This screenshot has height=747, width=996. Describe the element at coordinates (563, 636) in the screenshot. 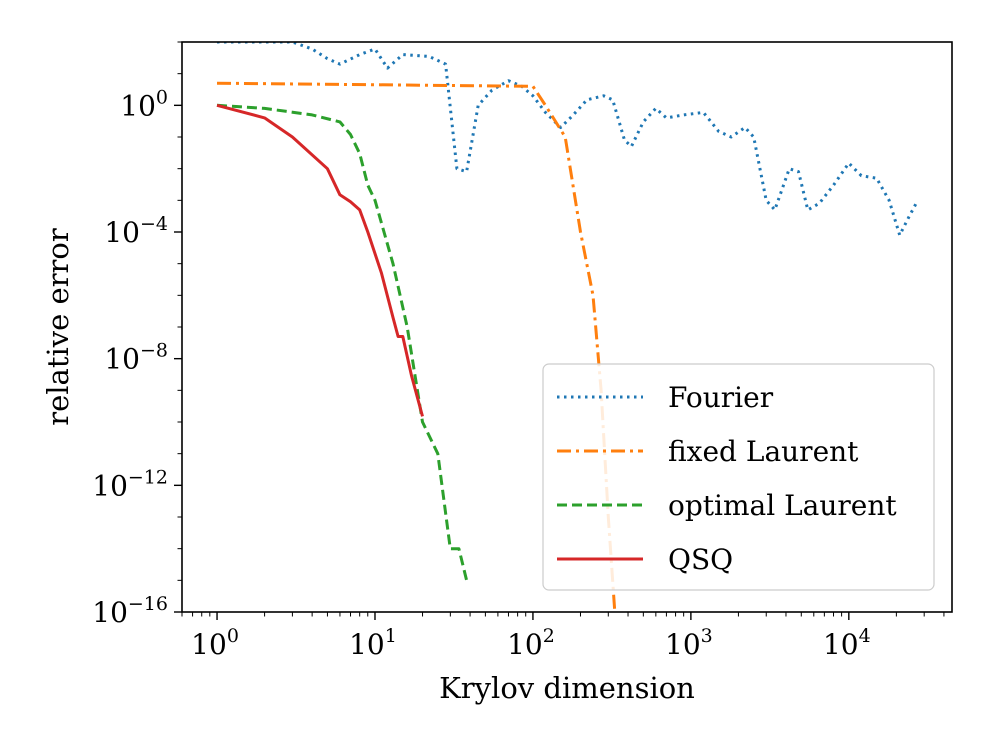

I see `x-axis-ticks: 100 101 102 103 104` at that location.